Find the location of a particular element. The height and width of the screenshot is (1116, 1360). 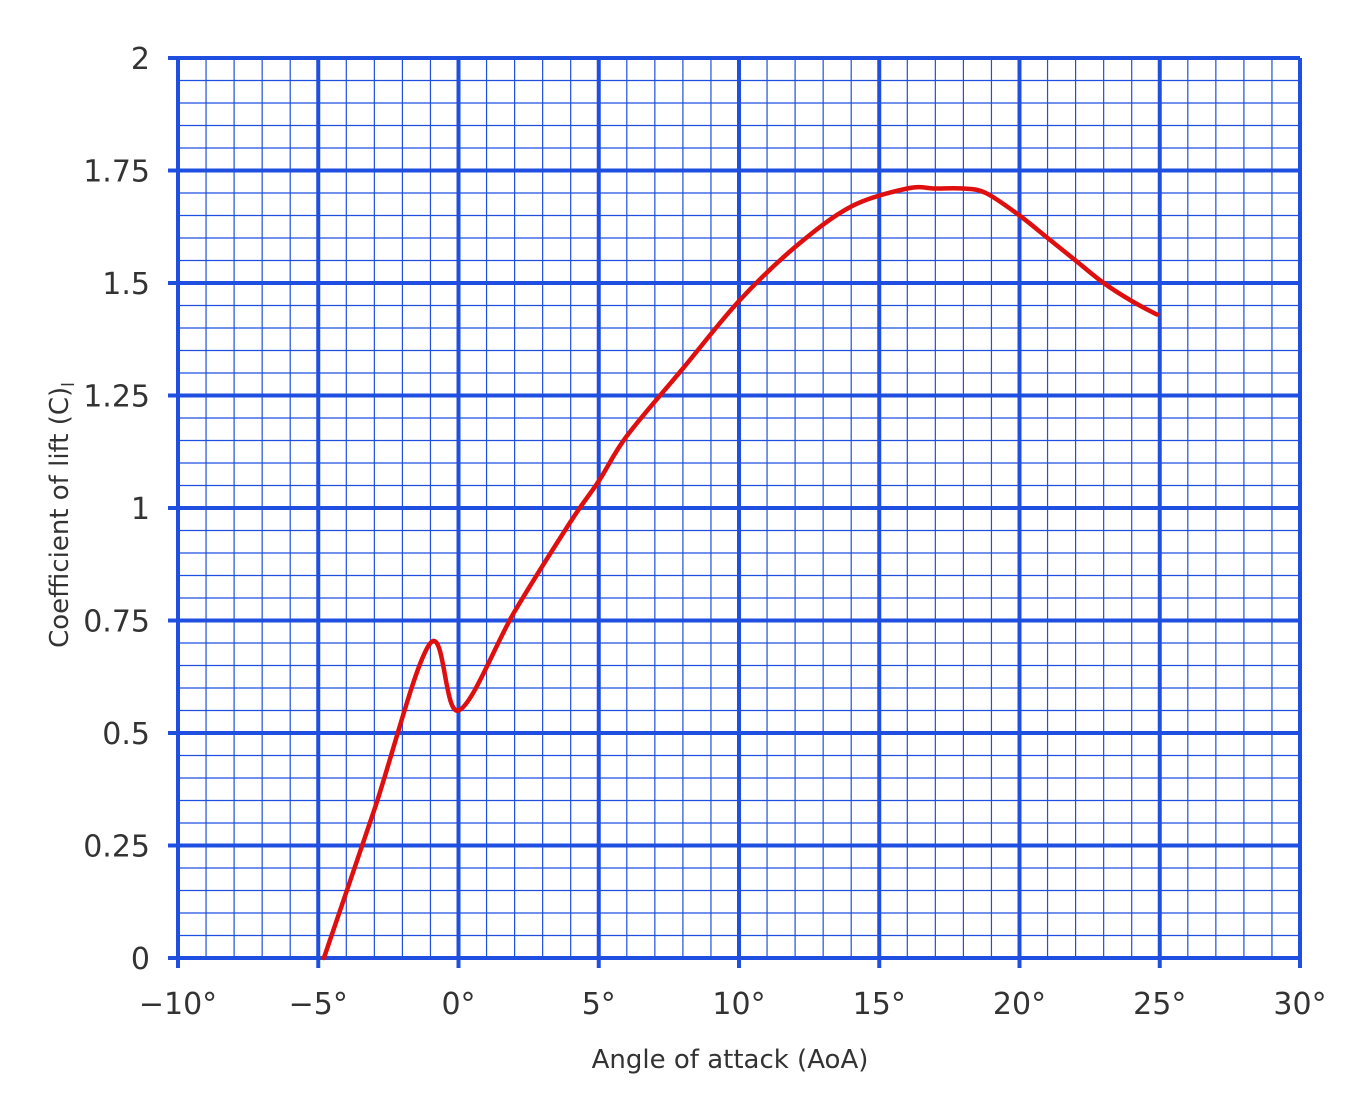

x-tick-label: 30° is located at coordinates (1299, 1004).